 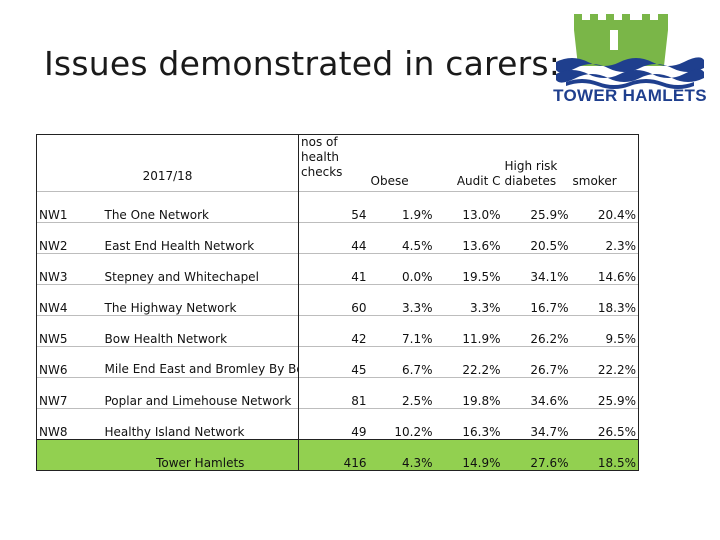 What do you see at coordinates (605, 163) in the screenshot?
I see `header-smoker: smoker` at bounding box center [605, 163].